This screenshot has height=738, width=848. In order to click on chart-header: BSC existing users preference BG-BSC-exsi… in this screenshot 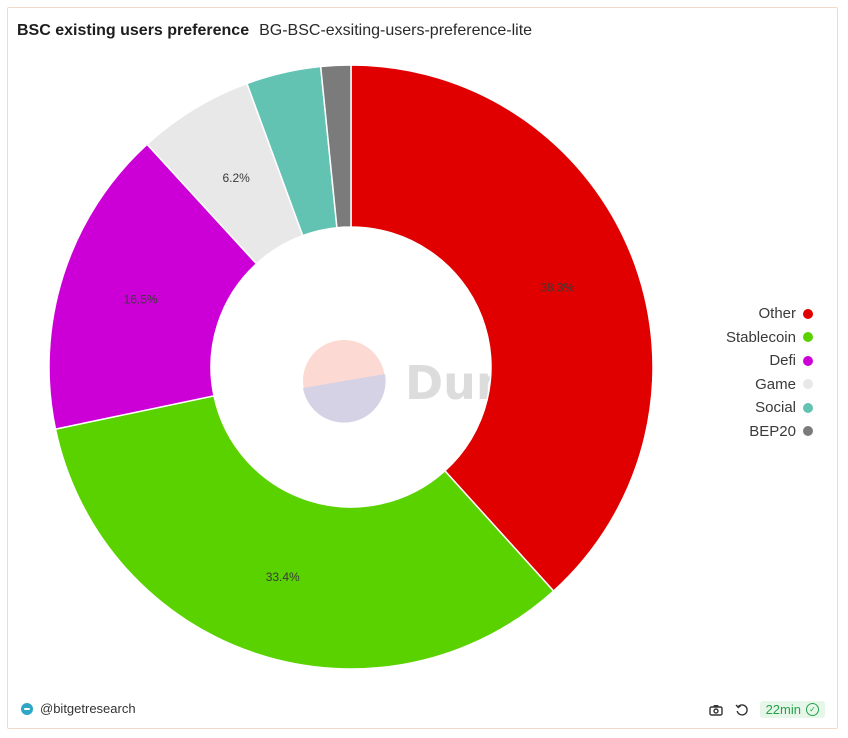, I will do `click(274, 31)`.